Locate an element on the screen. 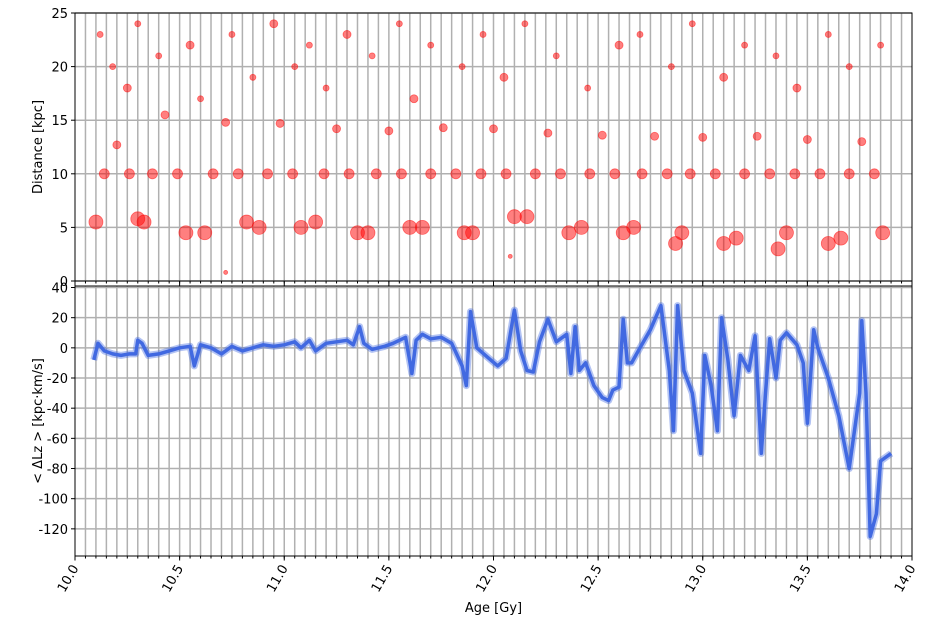  y-tick-label: -120 is located at coordinates (53, 530).